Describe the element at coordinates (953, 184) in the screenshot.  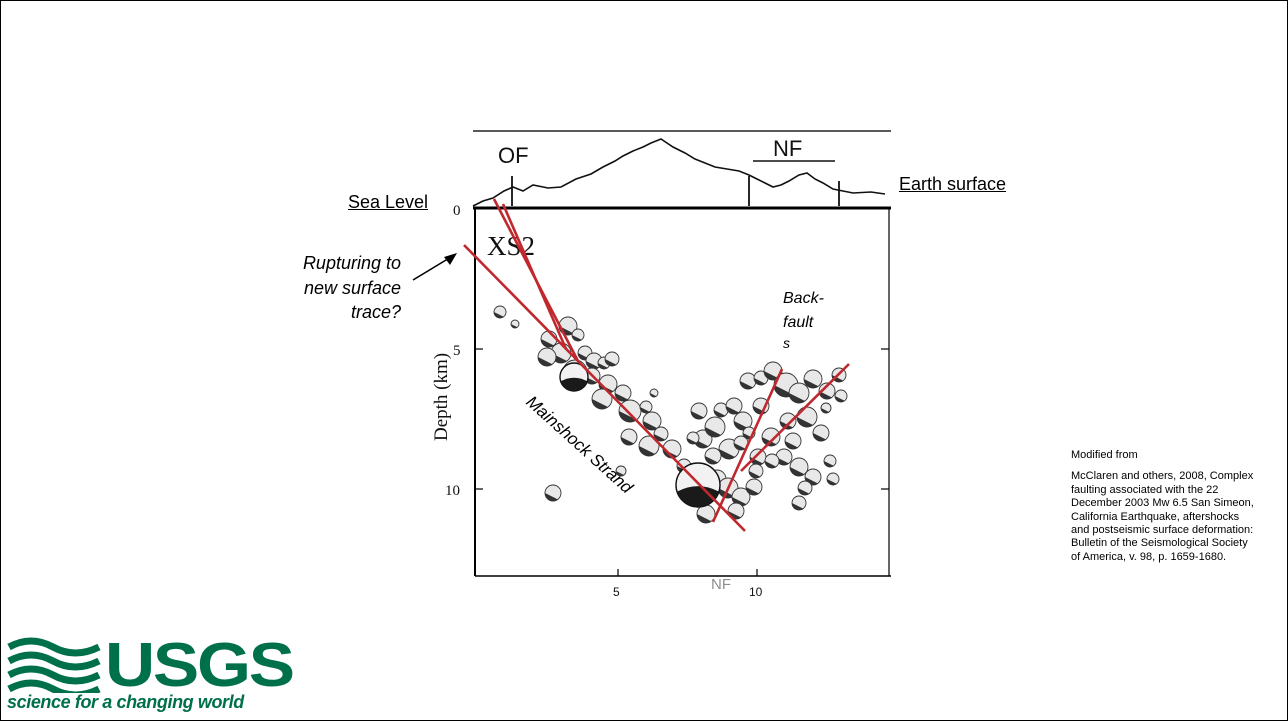
I see `earth-surface-label: Earth surface` at that location.